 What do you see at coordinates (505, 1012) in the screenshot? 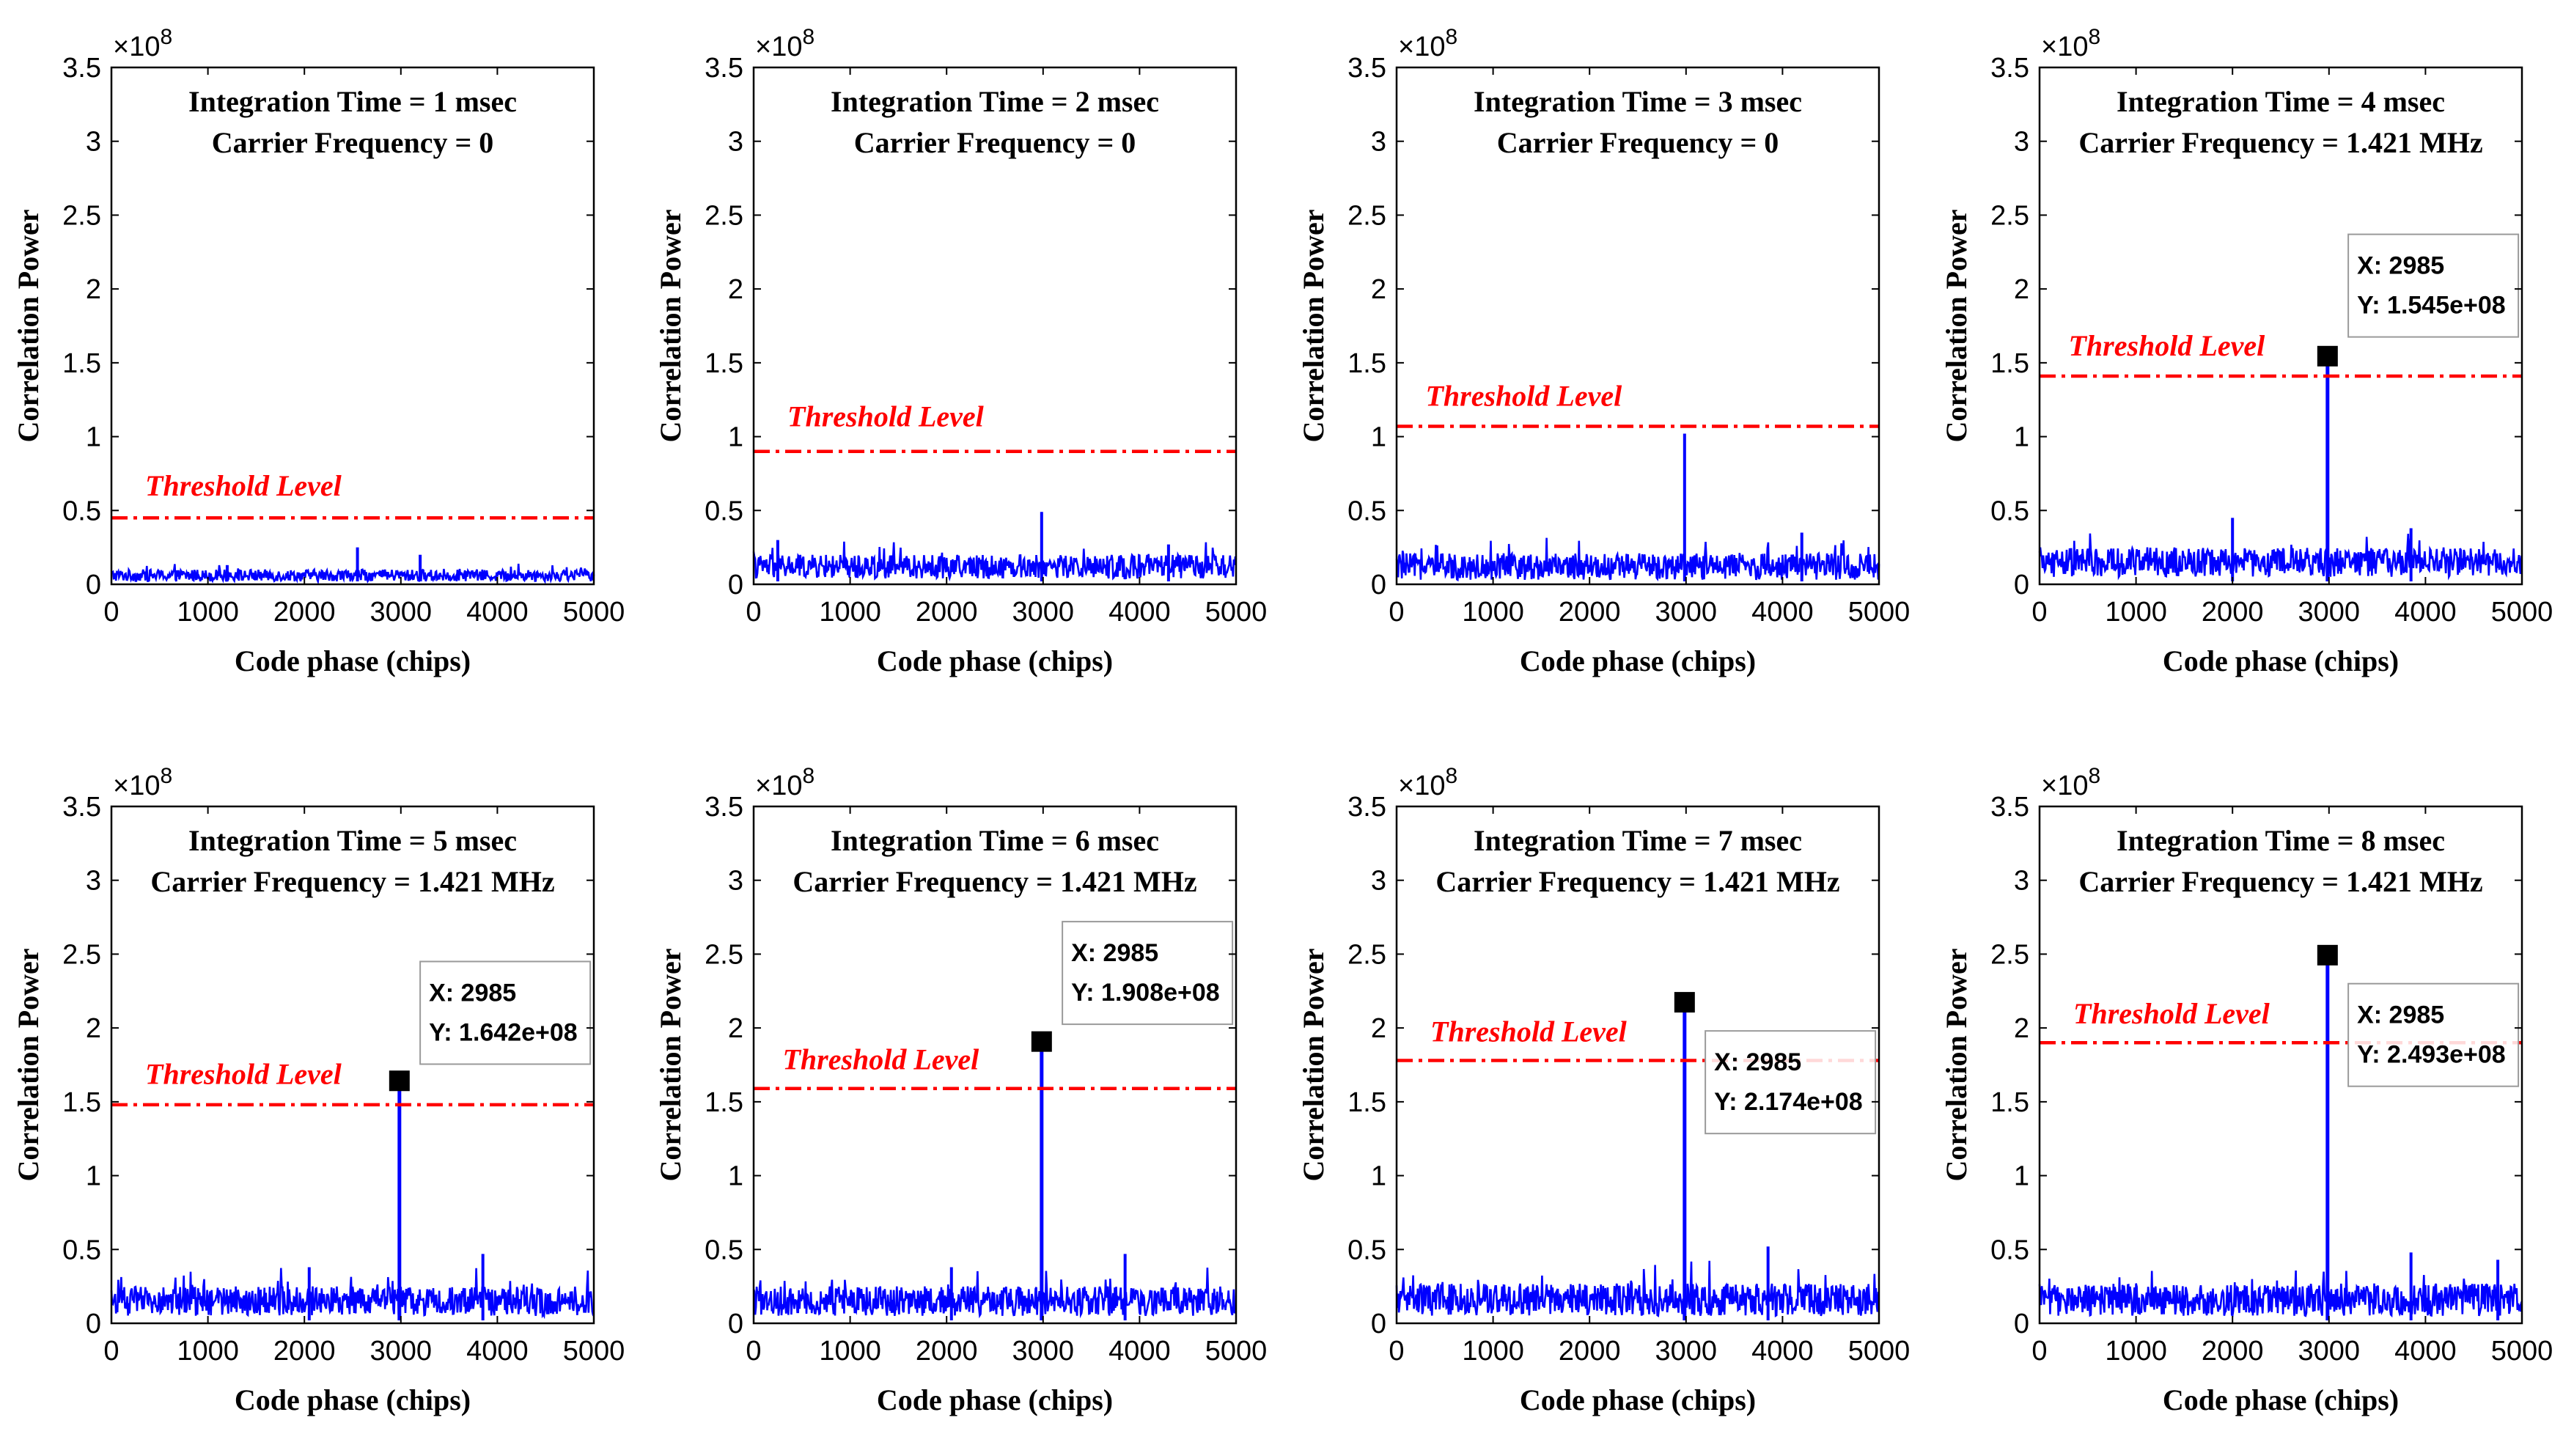
I see `datatip: X: 2985 Y: 1.642e+08` at bounding box center [505, 1012].